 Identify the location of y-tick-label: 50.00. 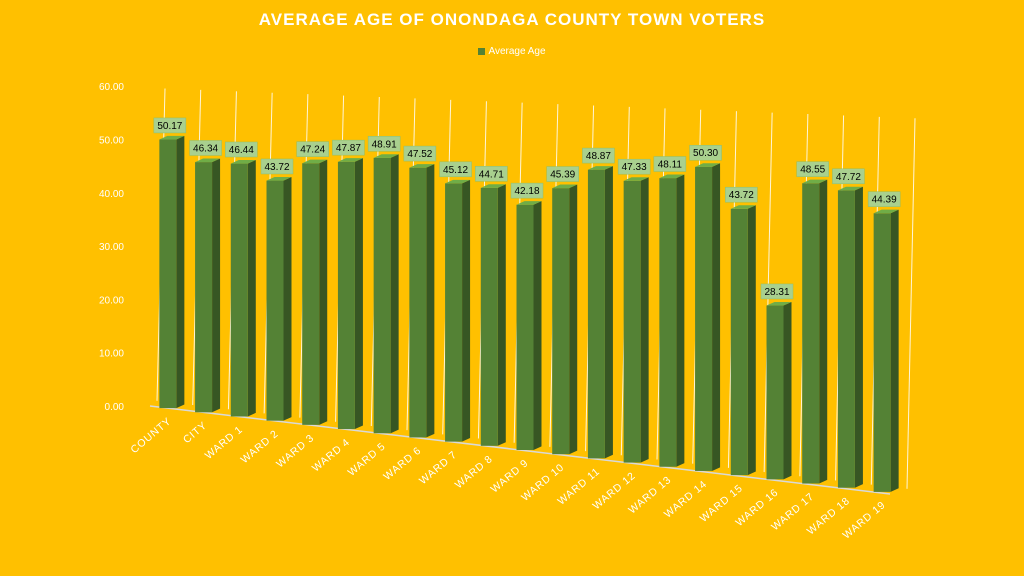
(111, 141).